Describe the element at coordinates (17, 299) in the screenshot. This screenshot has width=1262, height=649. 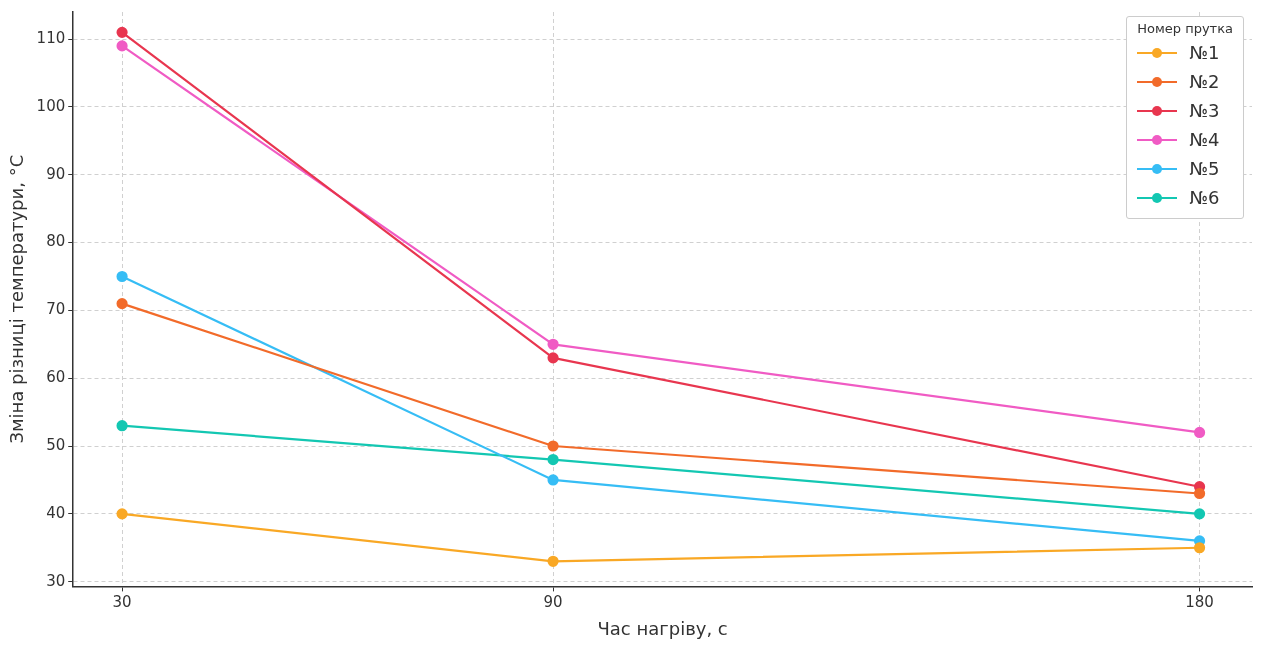
I see `y-axis-title: Зміна різниці температури, °C` at that location.